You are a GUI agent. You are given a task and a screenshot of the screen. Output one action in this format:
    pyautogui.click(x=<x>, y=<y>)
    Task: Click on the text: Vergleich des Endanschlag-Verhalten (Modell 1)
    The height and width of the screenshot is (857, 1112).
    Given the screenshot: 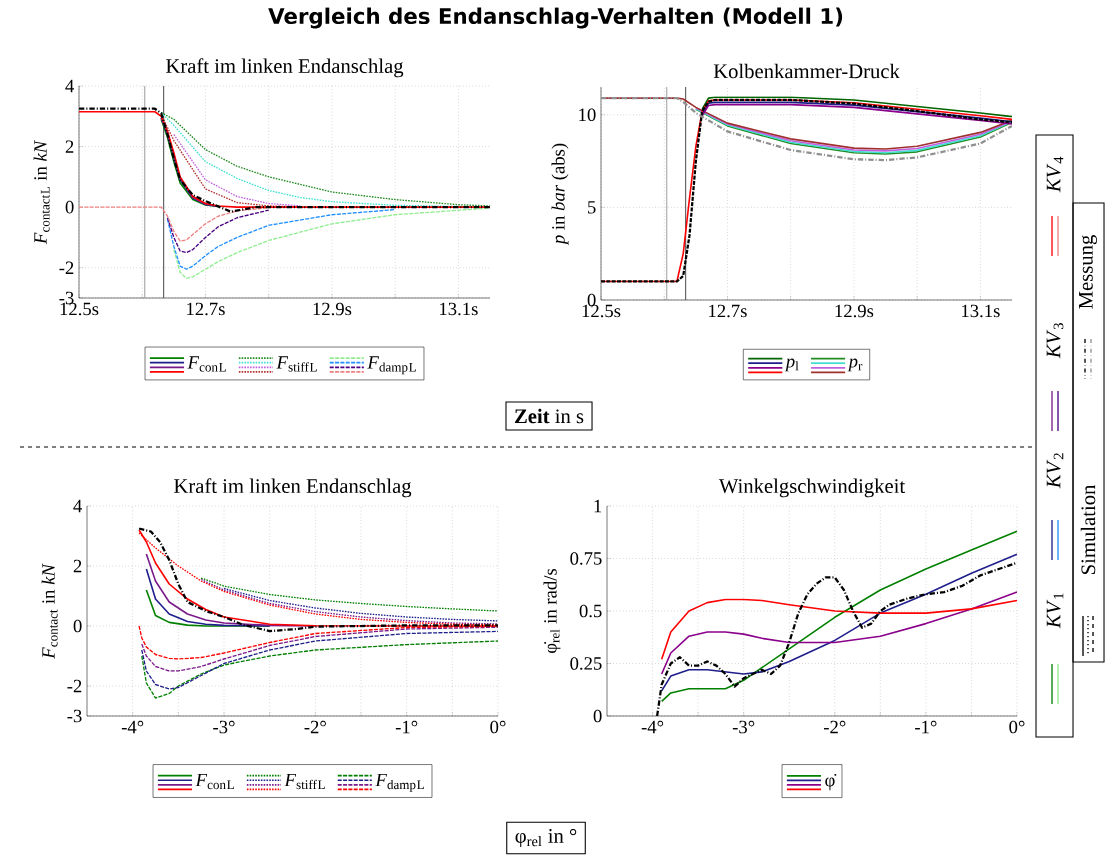 What is the action you would take?
    pyautogui.click(x=555, y=18)
    